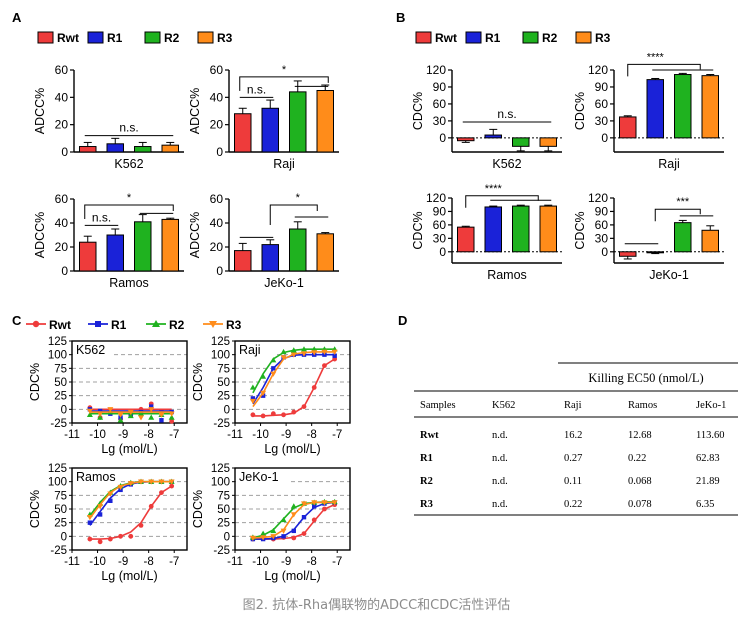 This screenshot has width=753, height=618. What do you see at coordinates (710, 107) in the screenshot?
I see `bar-r3` at bounding box center [710, 107].